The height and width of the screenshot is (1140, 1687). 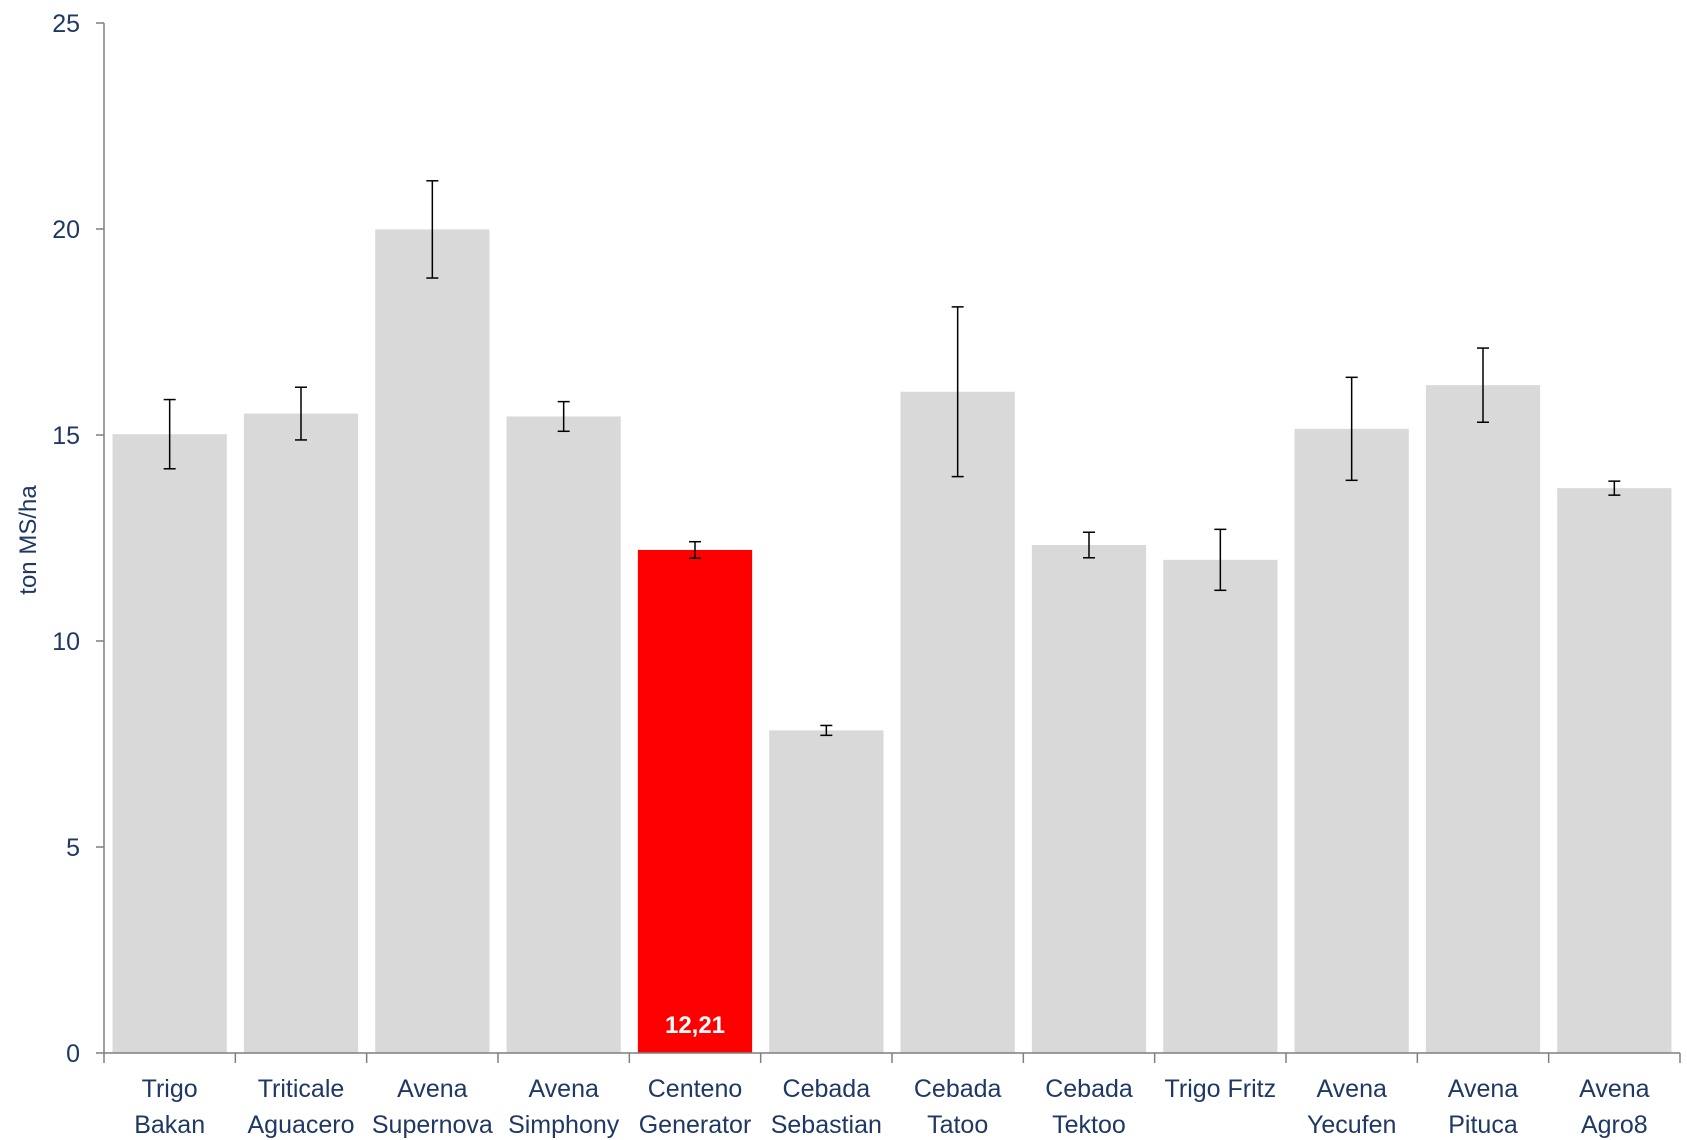 What do you see at coordinates (432, 1125) in the screenshot?
I see `x-tick-label: Supernova` at bounding box center [432, 1125].